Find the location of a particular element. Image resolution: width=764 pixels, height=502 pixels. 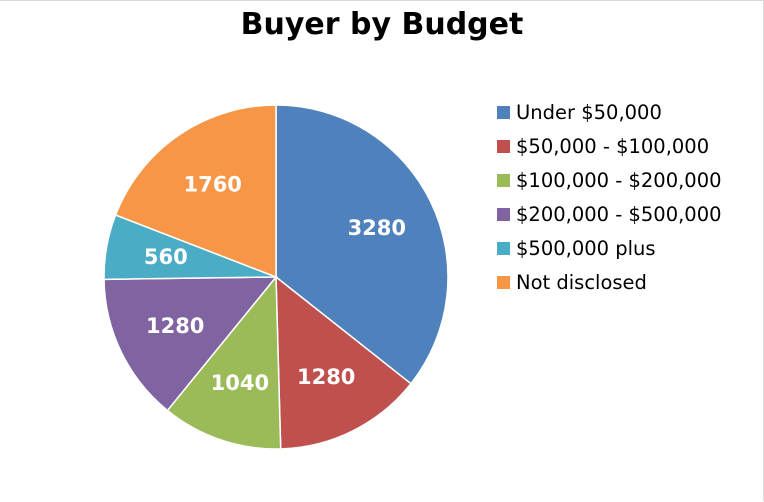

pie-data-label: 1040 is located at coordinates (240, 383).